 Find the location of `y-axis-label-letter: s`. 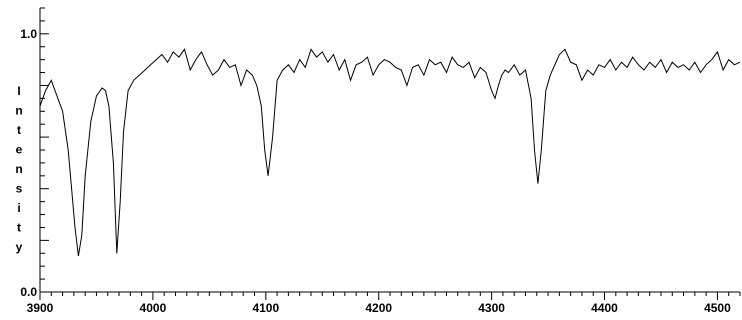

y-axis-label-letter: s is located at coordinates (19, 189).